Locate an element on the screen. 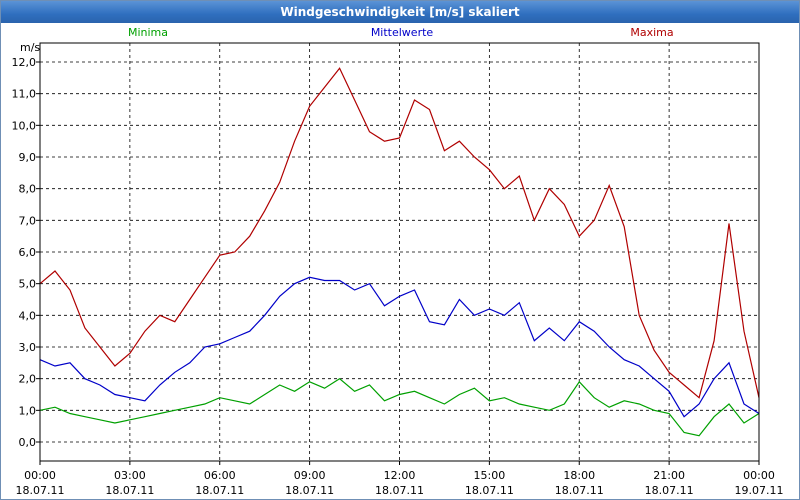 The height and width of the screenshot is (500, 800). y-tick-label: 0,0 is located at coordinates (28, 442).